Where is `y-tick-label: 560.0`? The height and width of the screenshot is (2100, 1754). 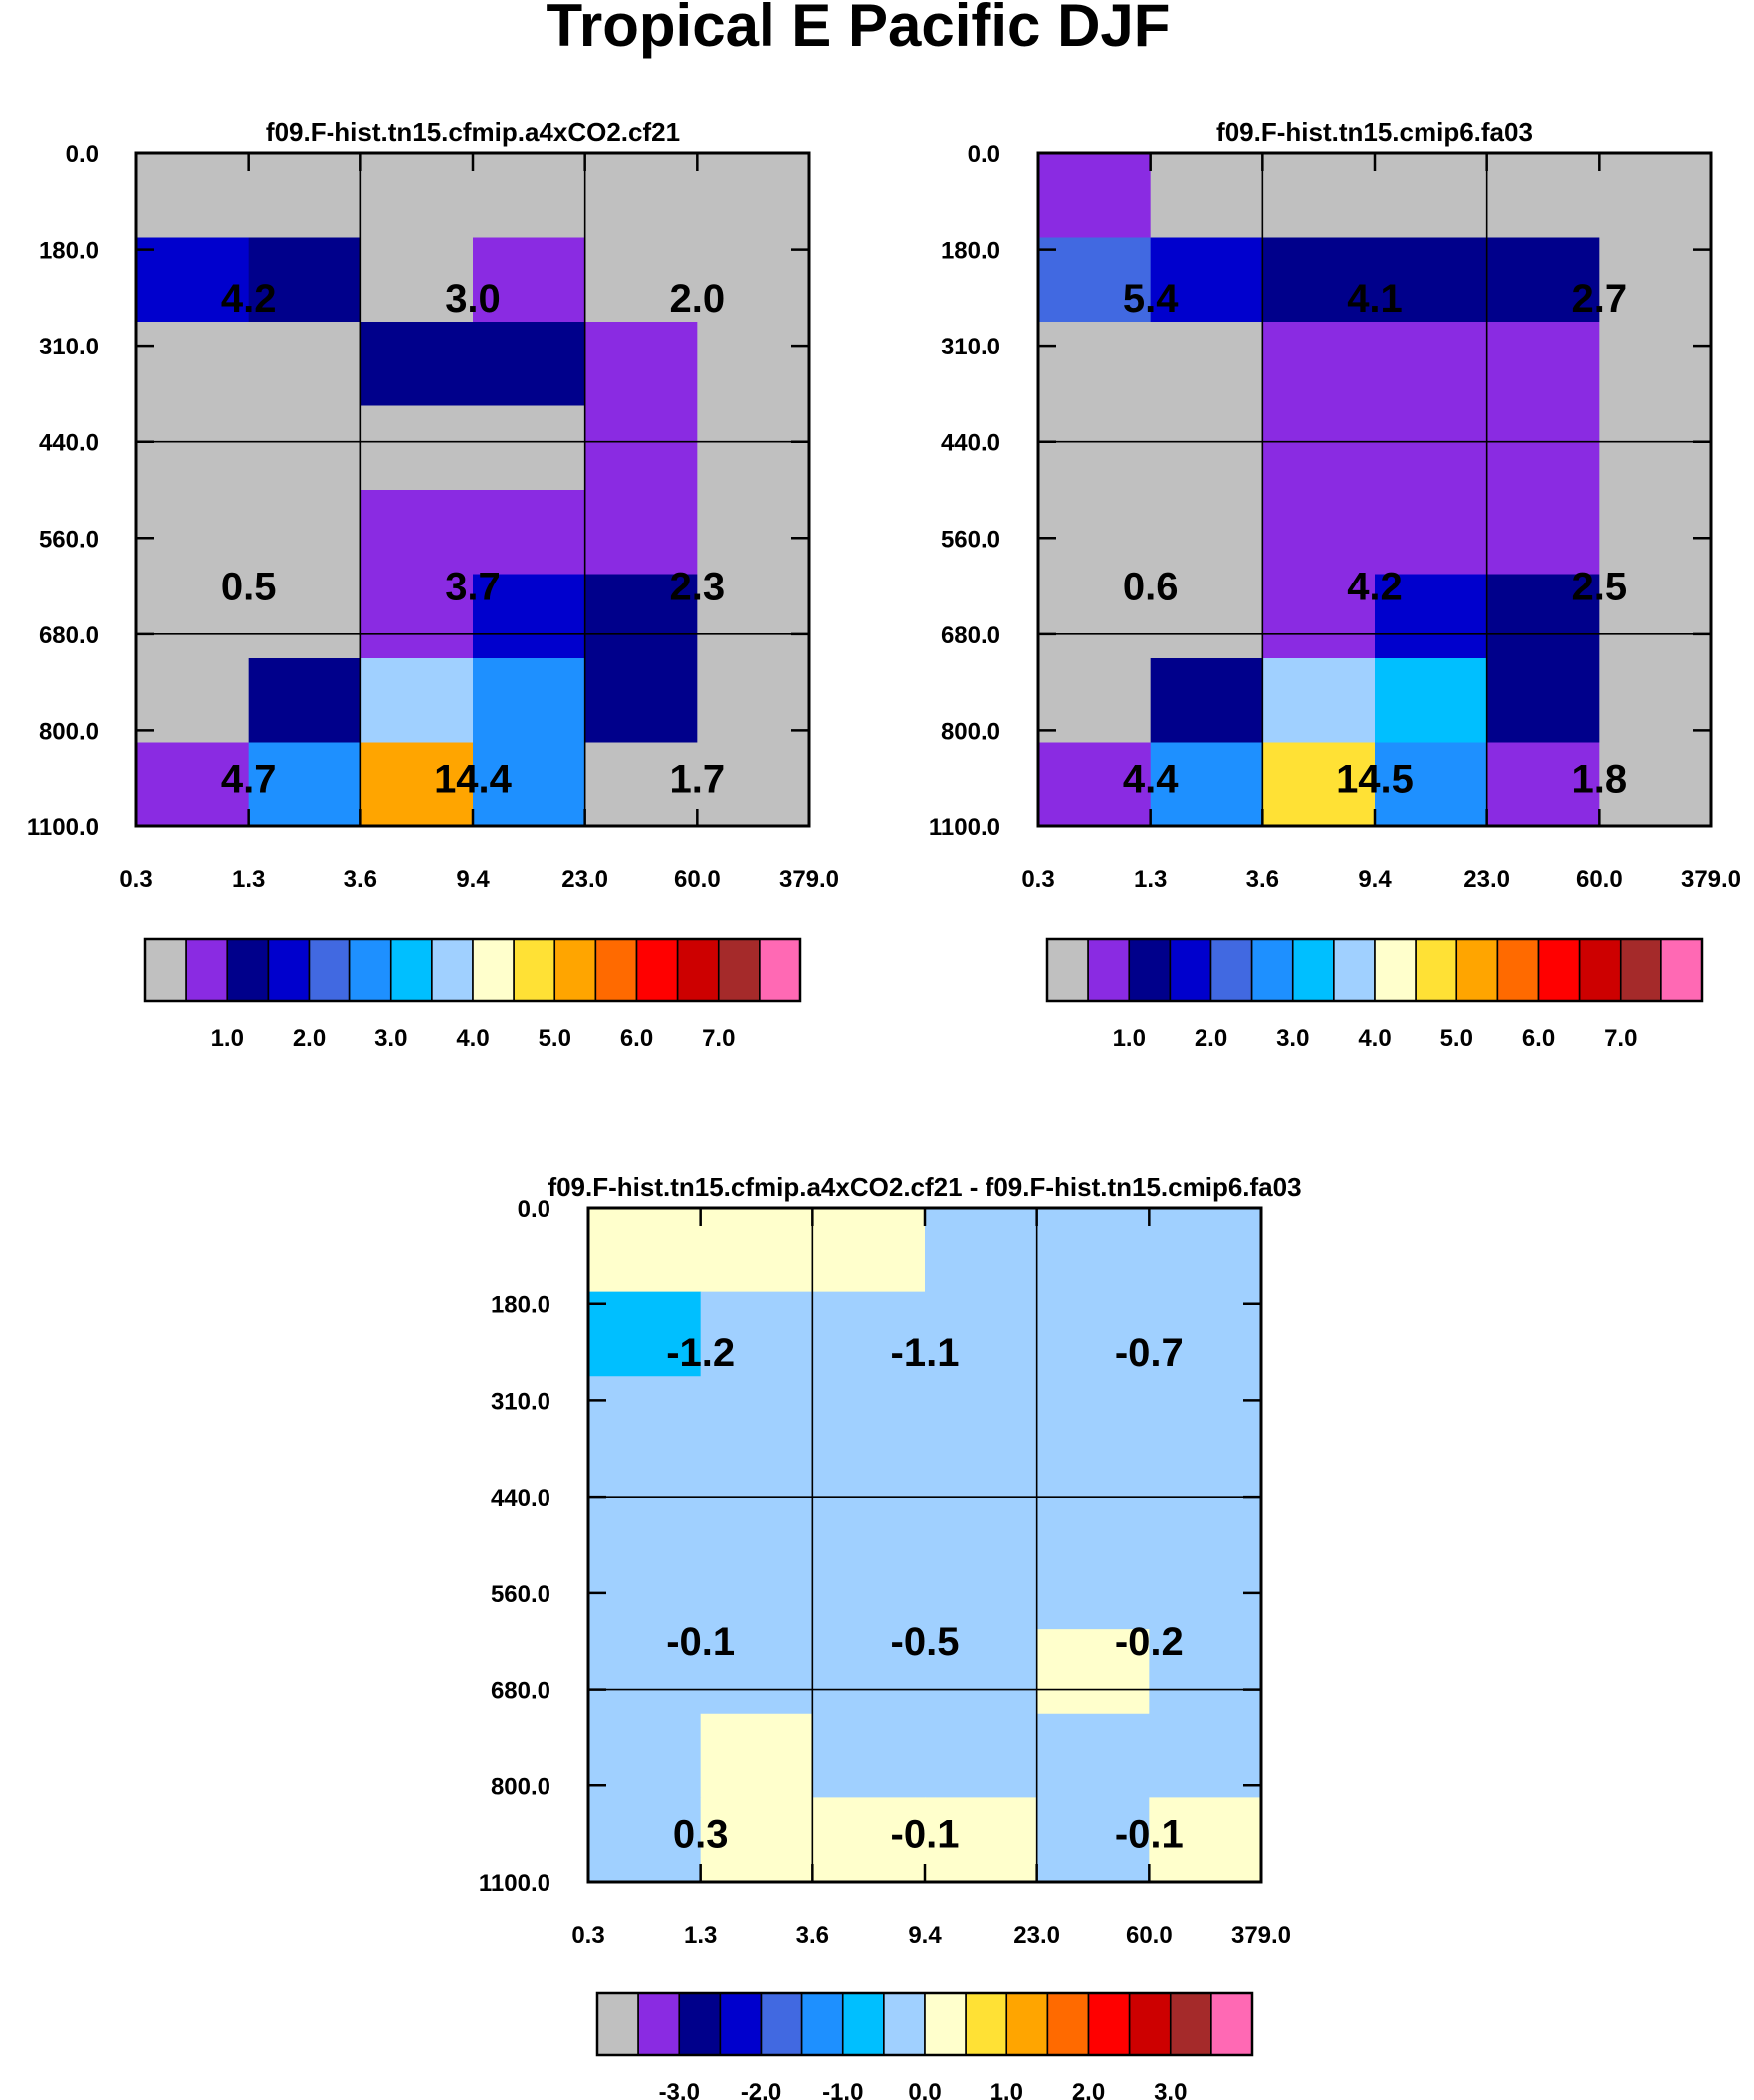
y-tick-label: 560.0 is located at coordinates (69, 539).